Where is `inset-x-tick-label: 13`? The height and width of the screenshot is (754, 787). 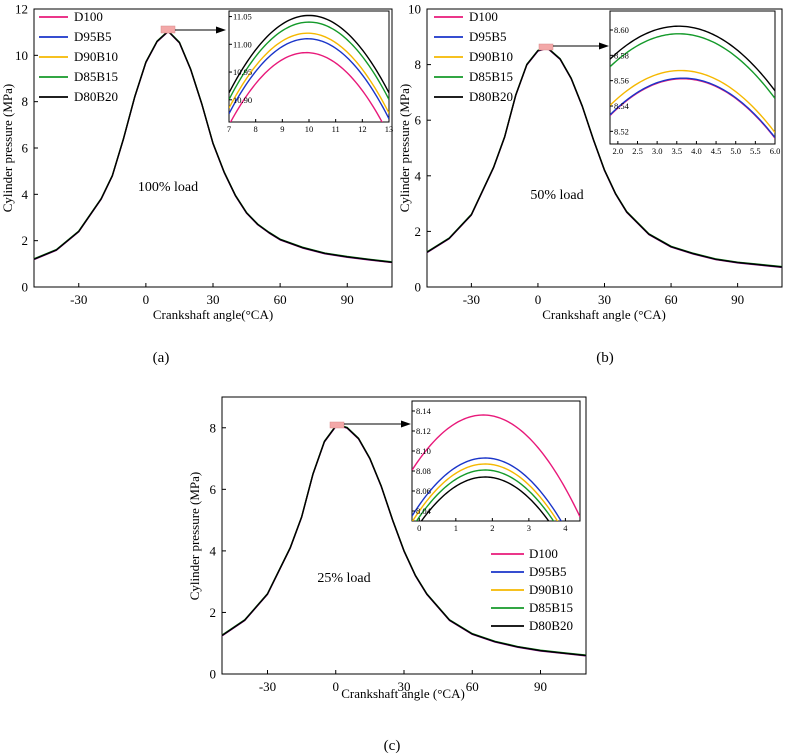
inset-x-tick-label: 13 is located at coordinates (389, 129).